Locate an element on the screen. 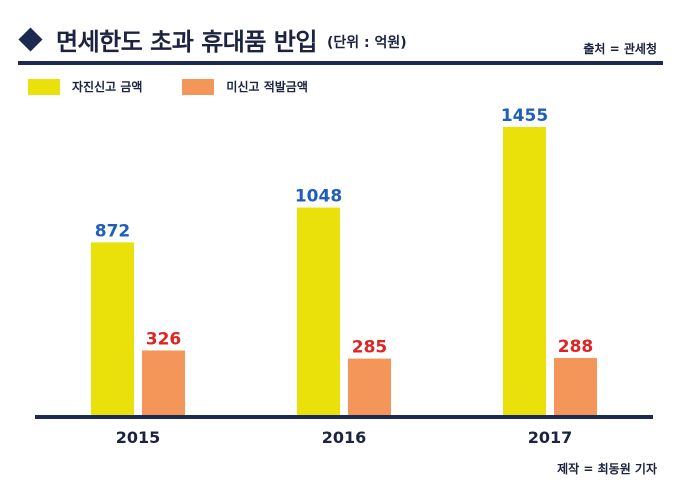 Image resolution: width=679 pixels, height=485 pixels. legend: 자진신고 금액 미신고 적발금액 is located at coordinates (188, 86).